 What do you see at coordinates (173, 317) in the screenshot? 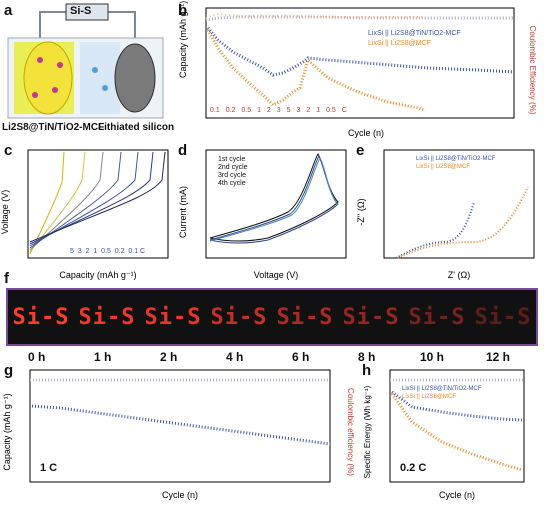
I see `led-2: Si-S` at bounding box center [173, 317].